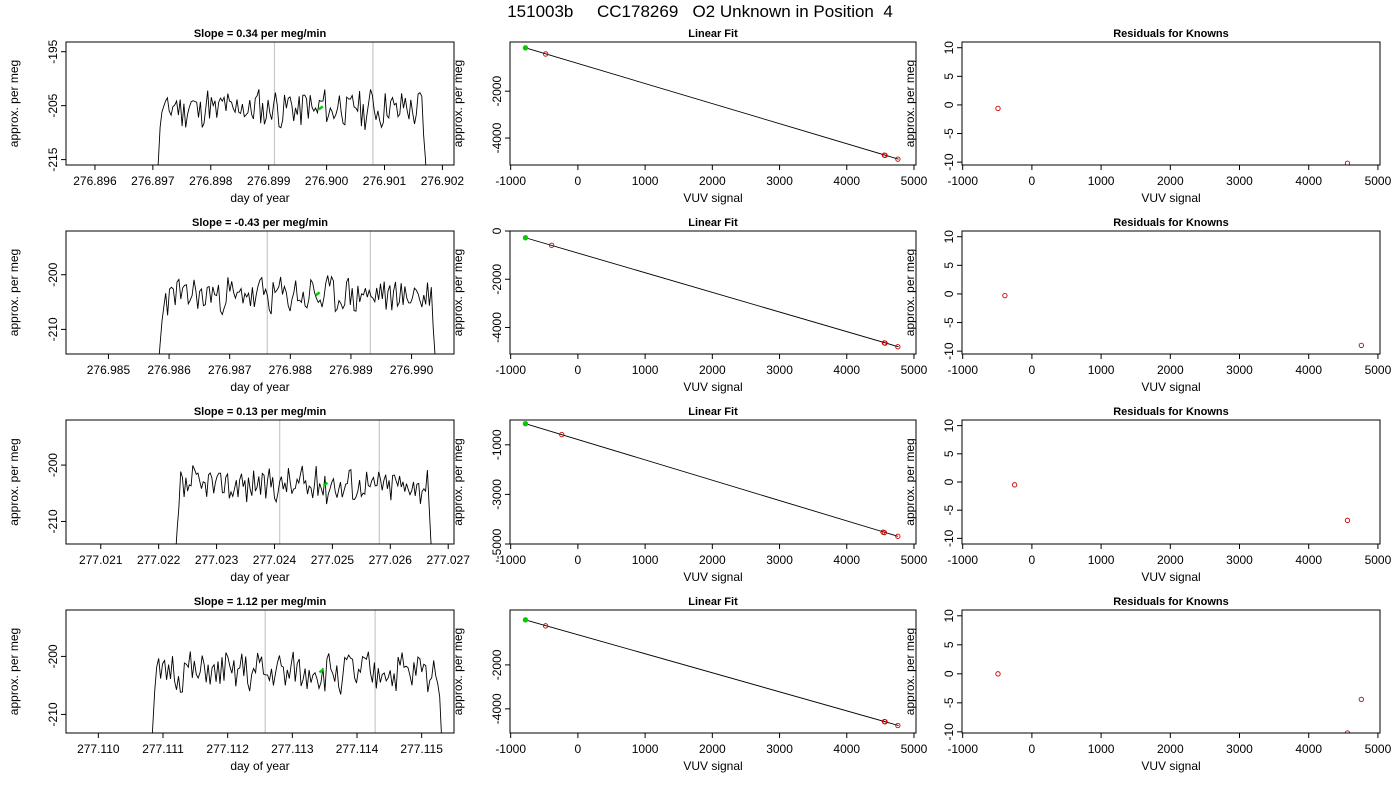  What do you see at coordinates (949, 538) in the screenshot?
I see `panel-9-y-tick-label: -10` at bounding box center [949, 538].